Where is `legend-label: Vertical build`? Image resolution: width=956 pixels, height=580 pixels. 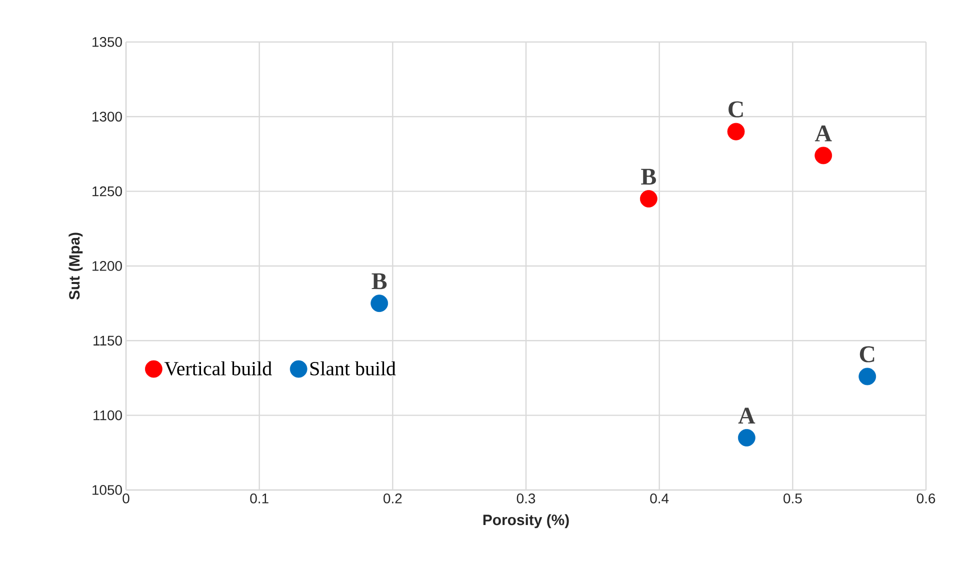 legend-label: Vertical build is located at coordinates (218, 368).